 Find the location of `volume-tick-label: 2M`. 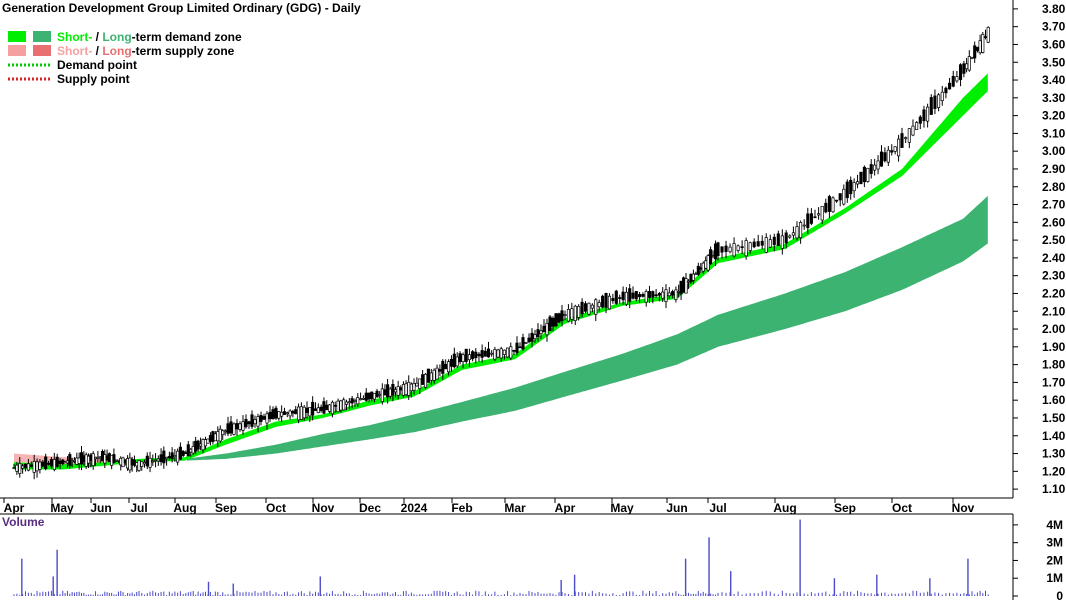

volume-tick-label: 2M is located at coordinates (1054, 560).